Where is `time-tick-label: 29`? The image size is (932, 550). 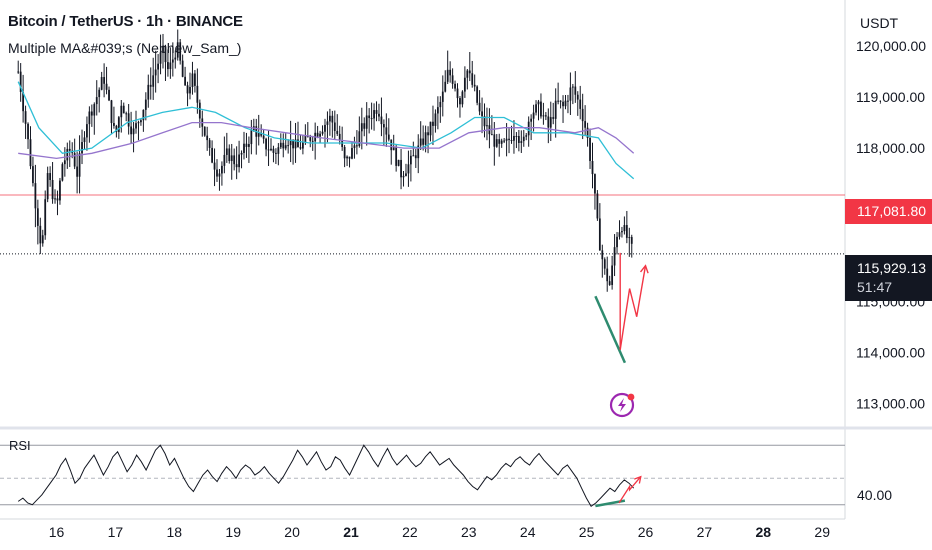
time-tick-label: 29 is located at coordinates (822, 532).